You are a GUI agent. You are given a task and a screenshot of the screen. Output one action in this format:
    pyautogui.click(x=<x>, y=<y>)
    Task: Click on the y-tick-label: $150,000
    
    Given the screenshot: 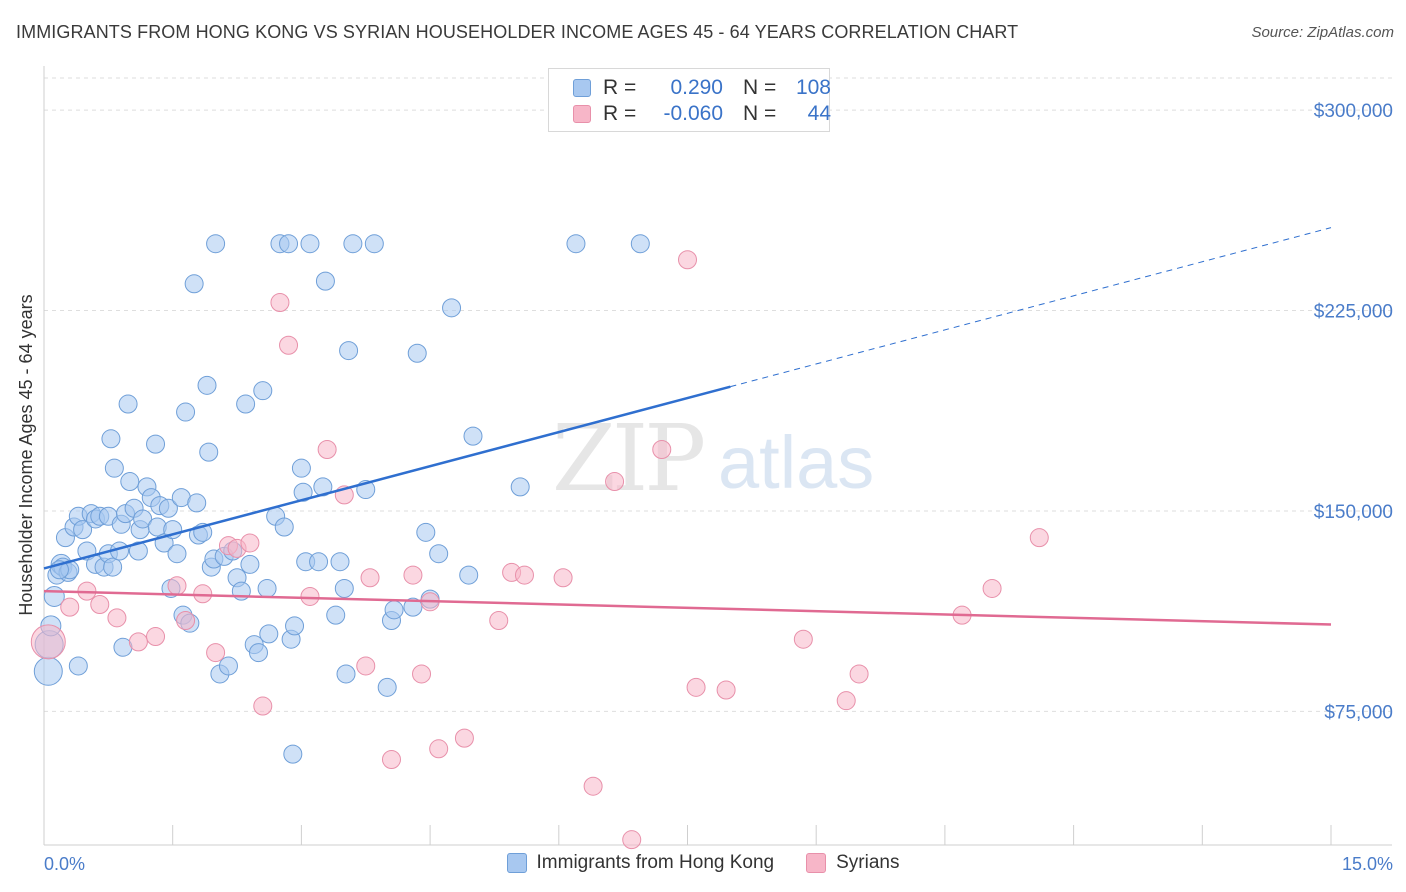 What is the action you would take?
    pyautogui.click(x=1353, y=512)
    